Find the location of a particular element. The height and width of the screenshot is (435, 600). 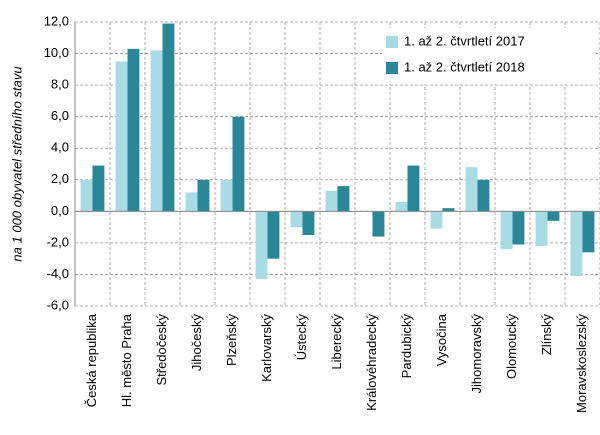

y-tick-label: 12,0 is located at coordinates (56, 20).